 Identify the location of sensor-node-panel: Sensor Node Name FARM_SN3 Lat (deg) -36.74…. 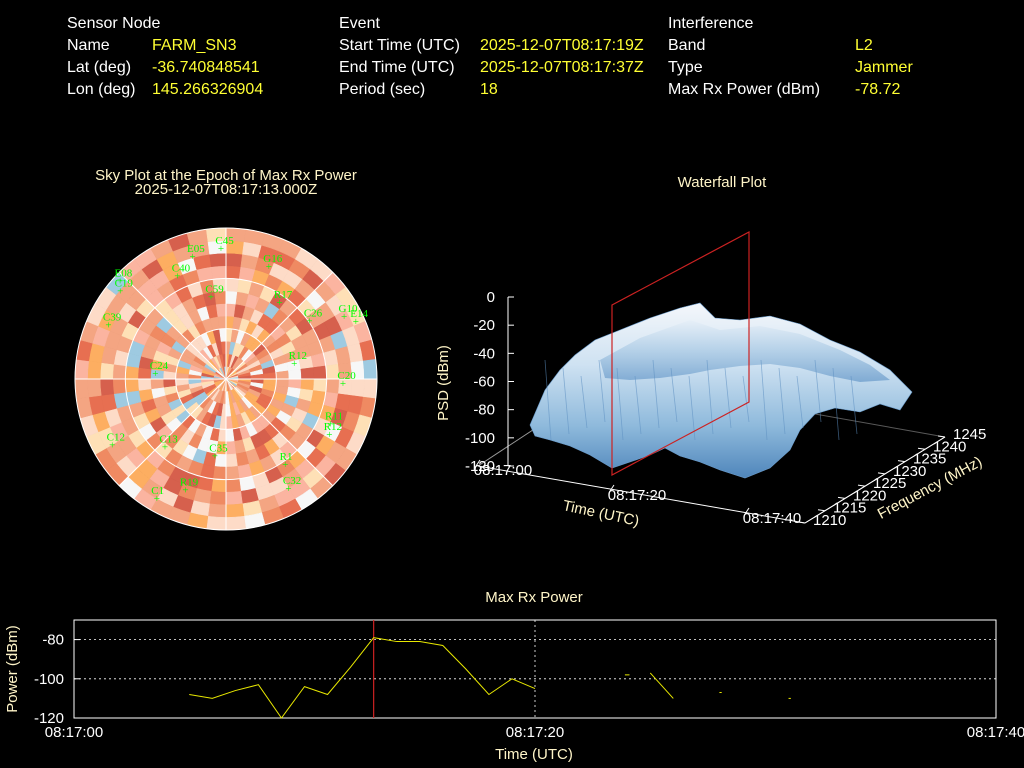
(165, 57).